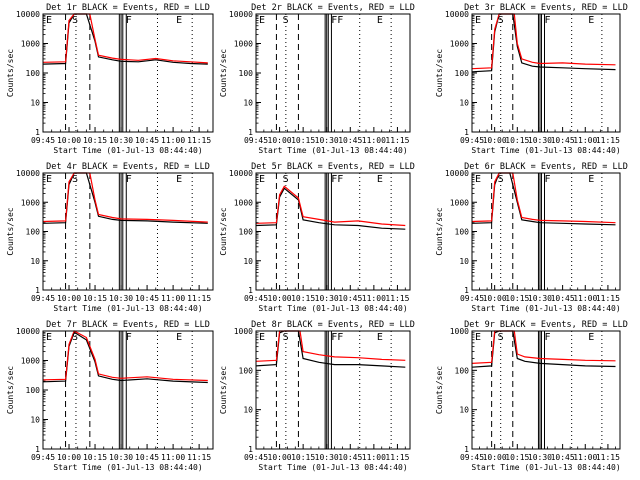 Image resolution: width=640 pixels, height=480 pixels. I want to click on x-axis-label: Start Time (01-Jul-13 08:44:40), so click(127, 150).